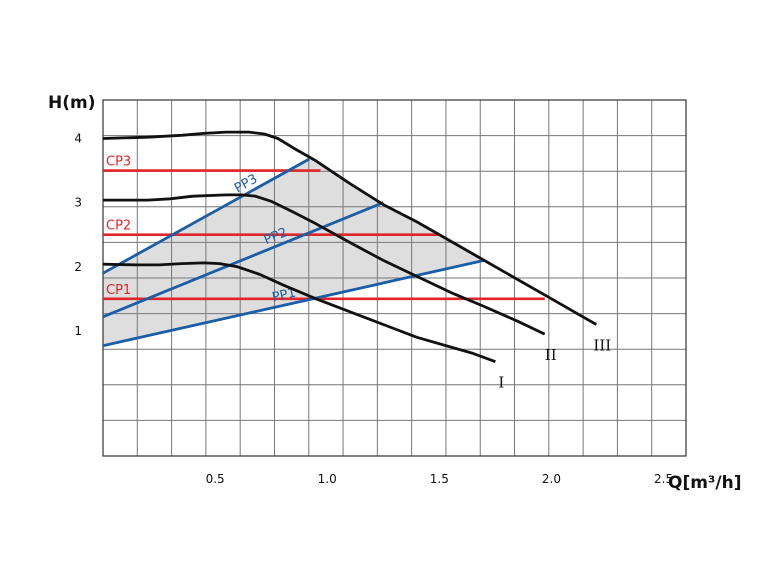 The image size is (774, 570). What do you see at coordinates (215, 479) in the screenshot?
I see `x-tick-label: 0.5` at bounding box center [215, 479].